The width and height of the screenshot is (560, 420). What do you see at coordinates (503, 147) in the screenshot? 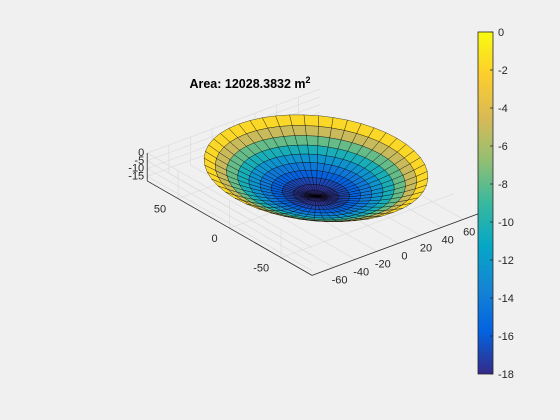
I see `colorbar-tick-label: -6` at bounding box center [503, 147].